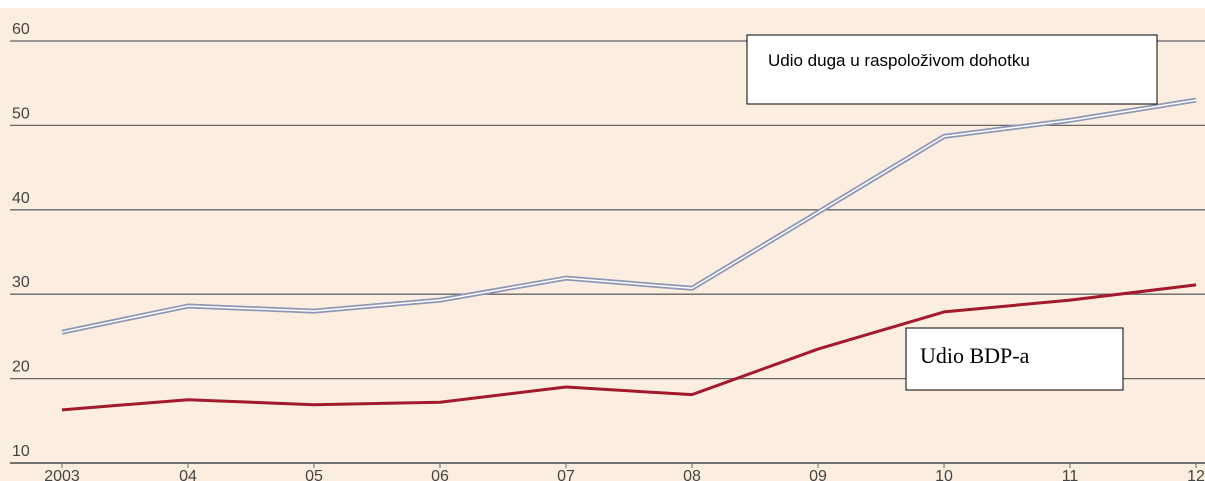 The width and height of the screenshot is (1205, 481). I want to click on y-tick-label: 50, so click(21, 113).